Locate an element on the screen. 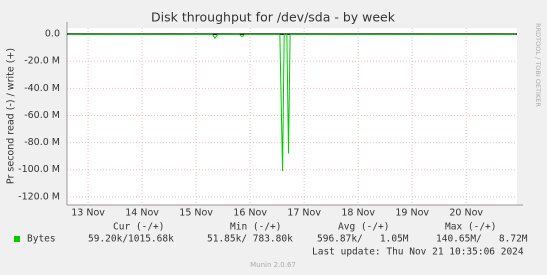 This screenshot has height=275, width=547. x-tick-label: 14 Nov is located at coordinates (142, 213).